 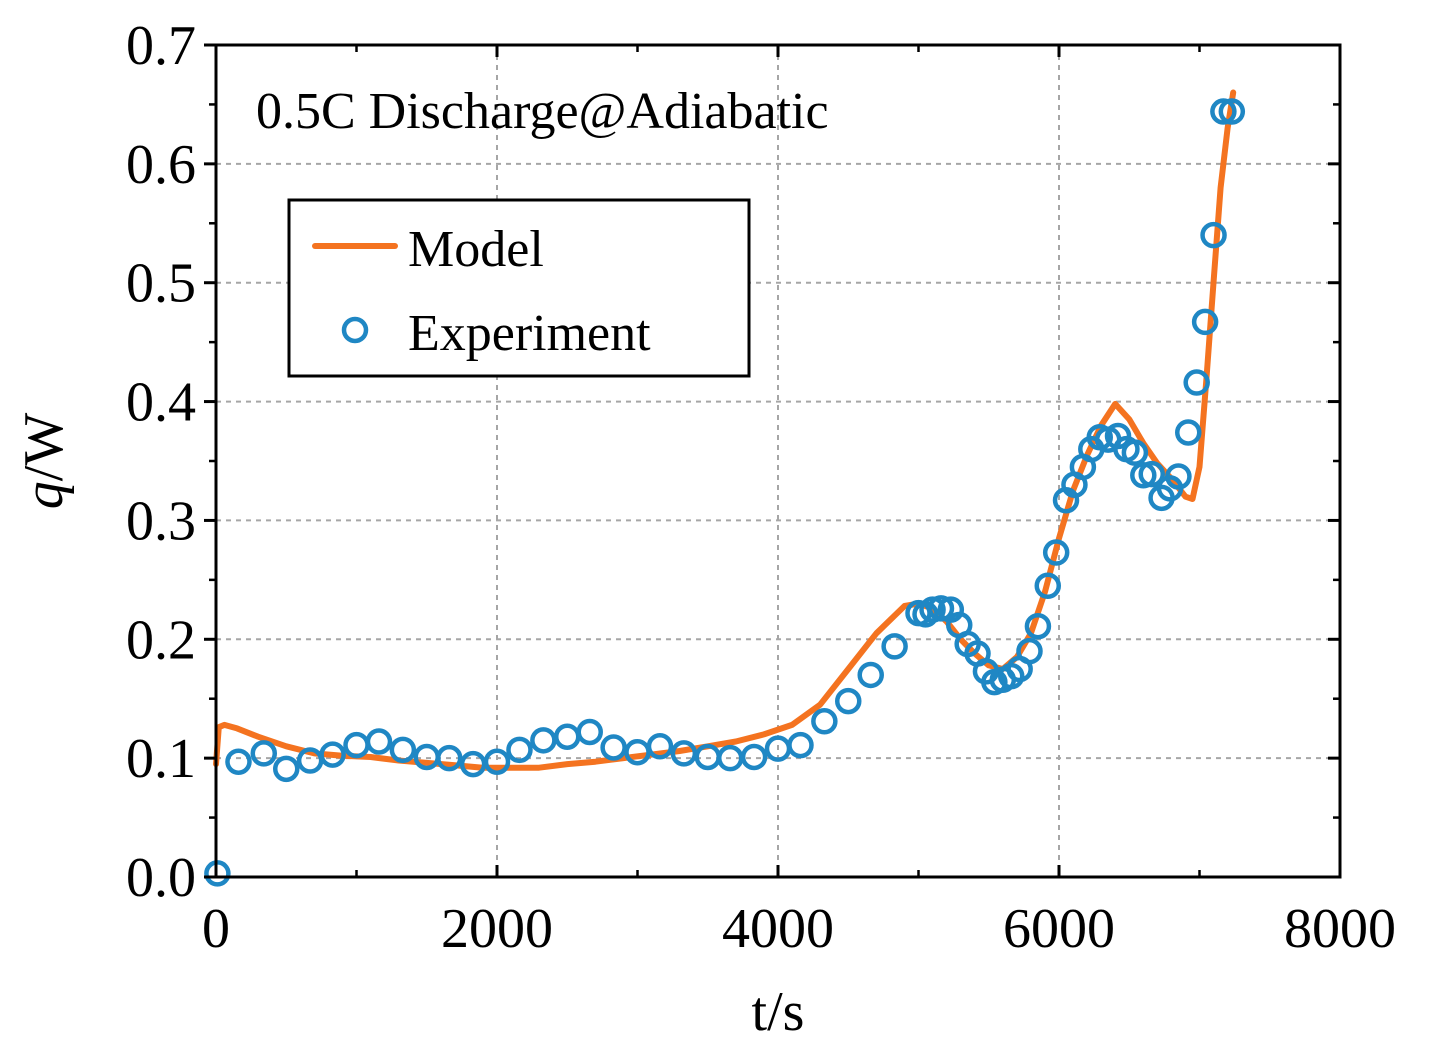 I want to click on y-tick-label: 0.1, so click(x=161, y=759).